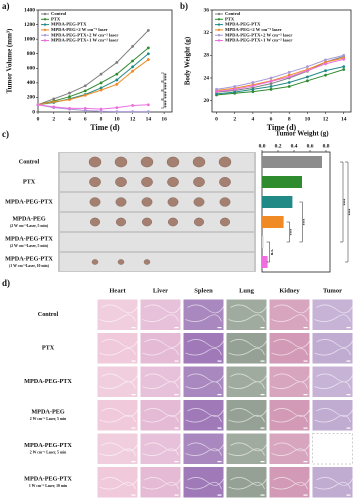 The height and width of the screenshot is (500, 355). Describe the element at coordinates (29, 238) in the screenshot. I see `category-label: MPDA-PEG-PTX` at that location.